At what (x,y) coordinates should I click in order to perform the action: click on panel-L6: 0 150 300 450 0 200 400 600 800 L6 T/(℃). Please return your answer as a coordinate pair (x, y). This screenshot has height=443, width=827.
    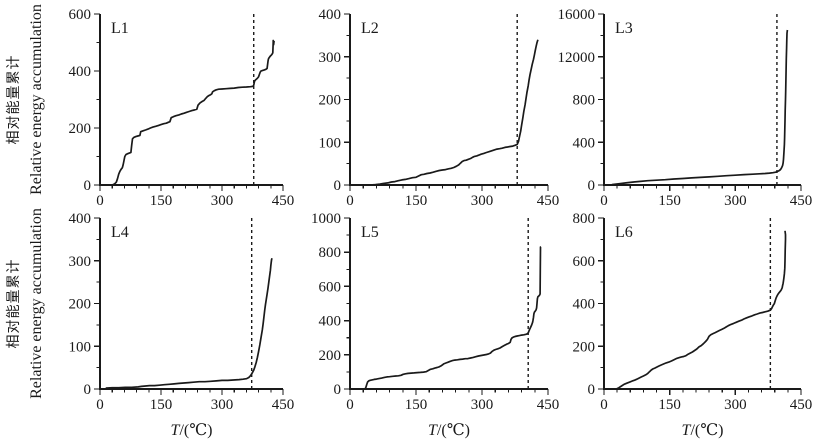
    Looking at the image, I should click on (693, 325).